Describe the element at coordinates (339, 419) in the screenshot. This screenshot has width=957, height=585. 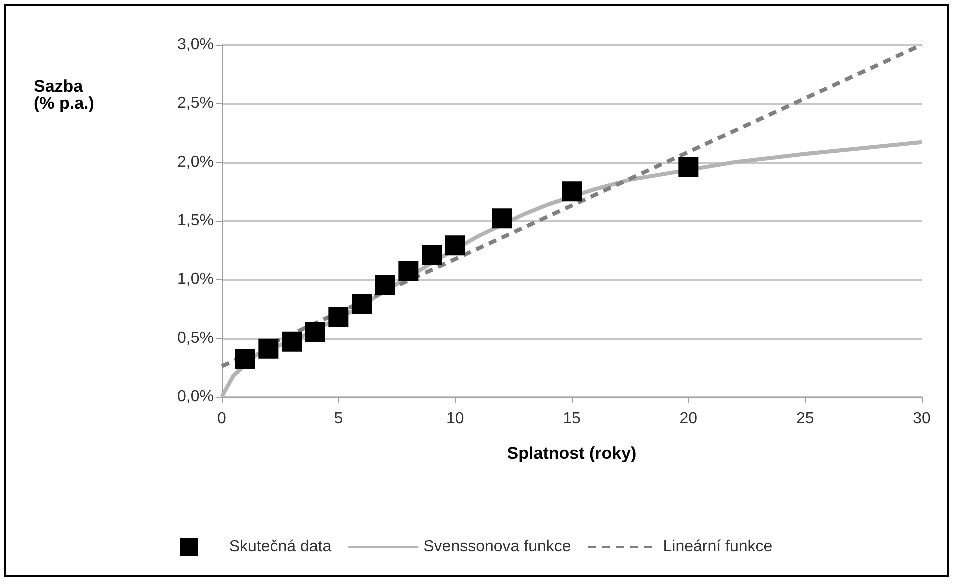
I see `x-tick-label: 5` at that location.